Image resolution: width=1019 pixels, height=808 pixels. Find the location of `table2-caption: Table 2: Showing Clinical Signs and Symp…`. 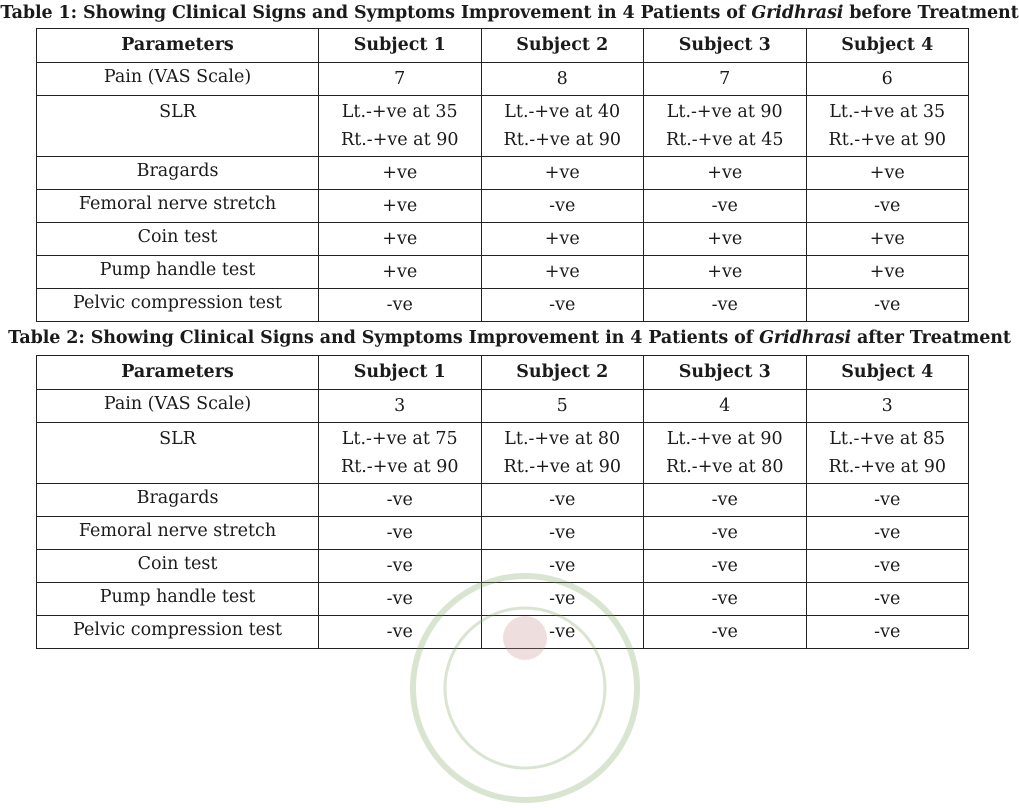

table2-caption: Table 2: Showing Clinical Signs and Symp… is located at coordinates (509, 338).